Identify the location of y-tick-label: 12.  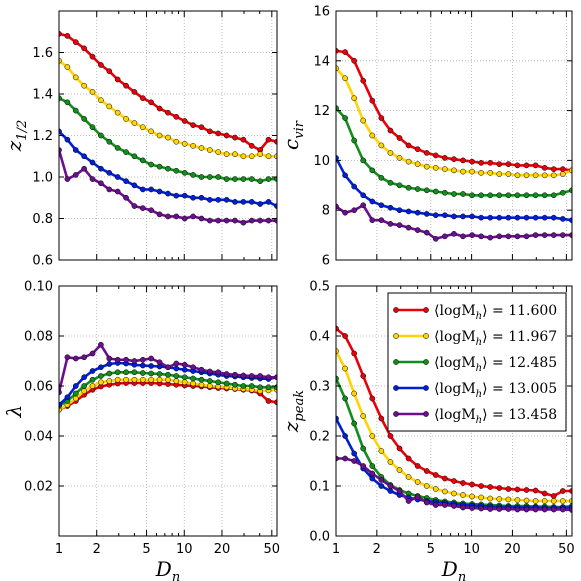
(321, 111).